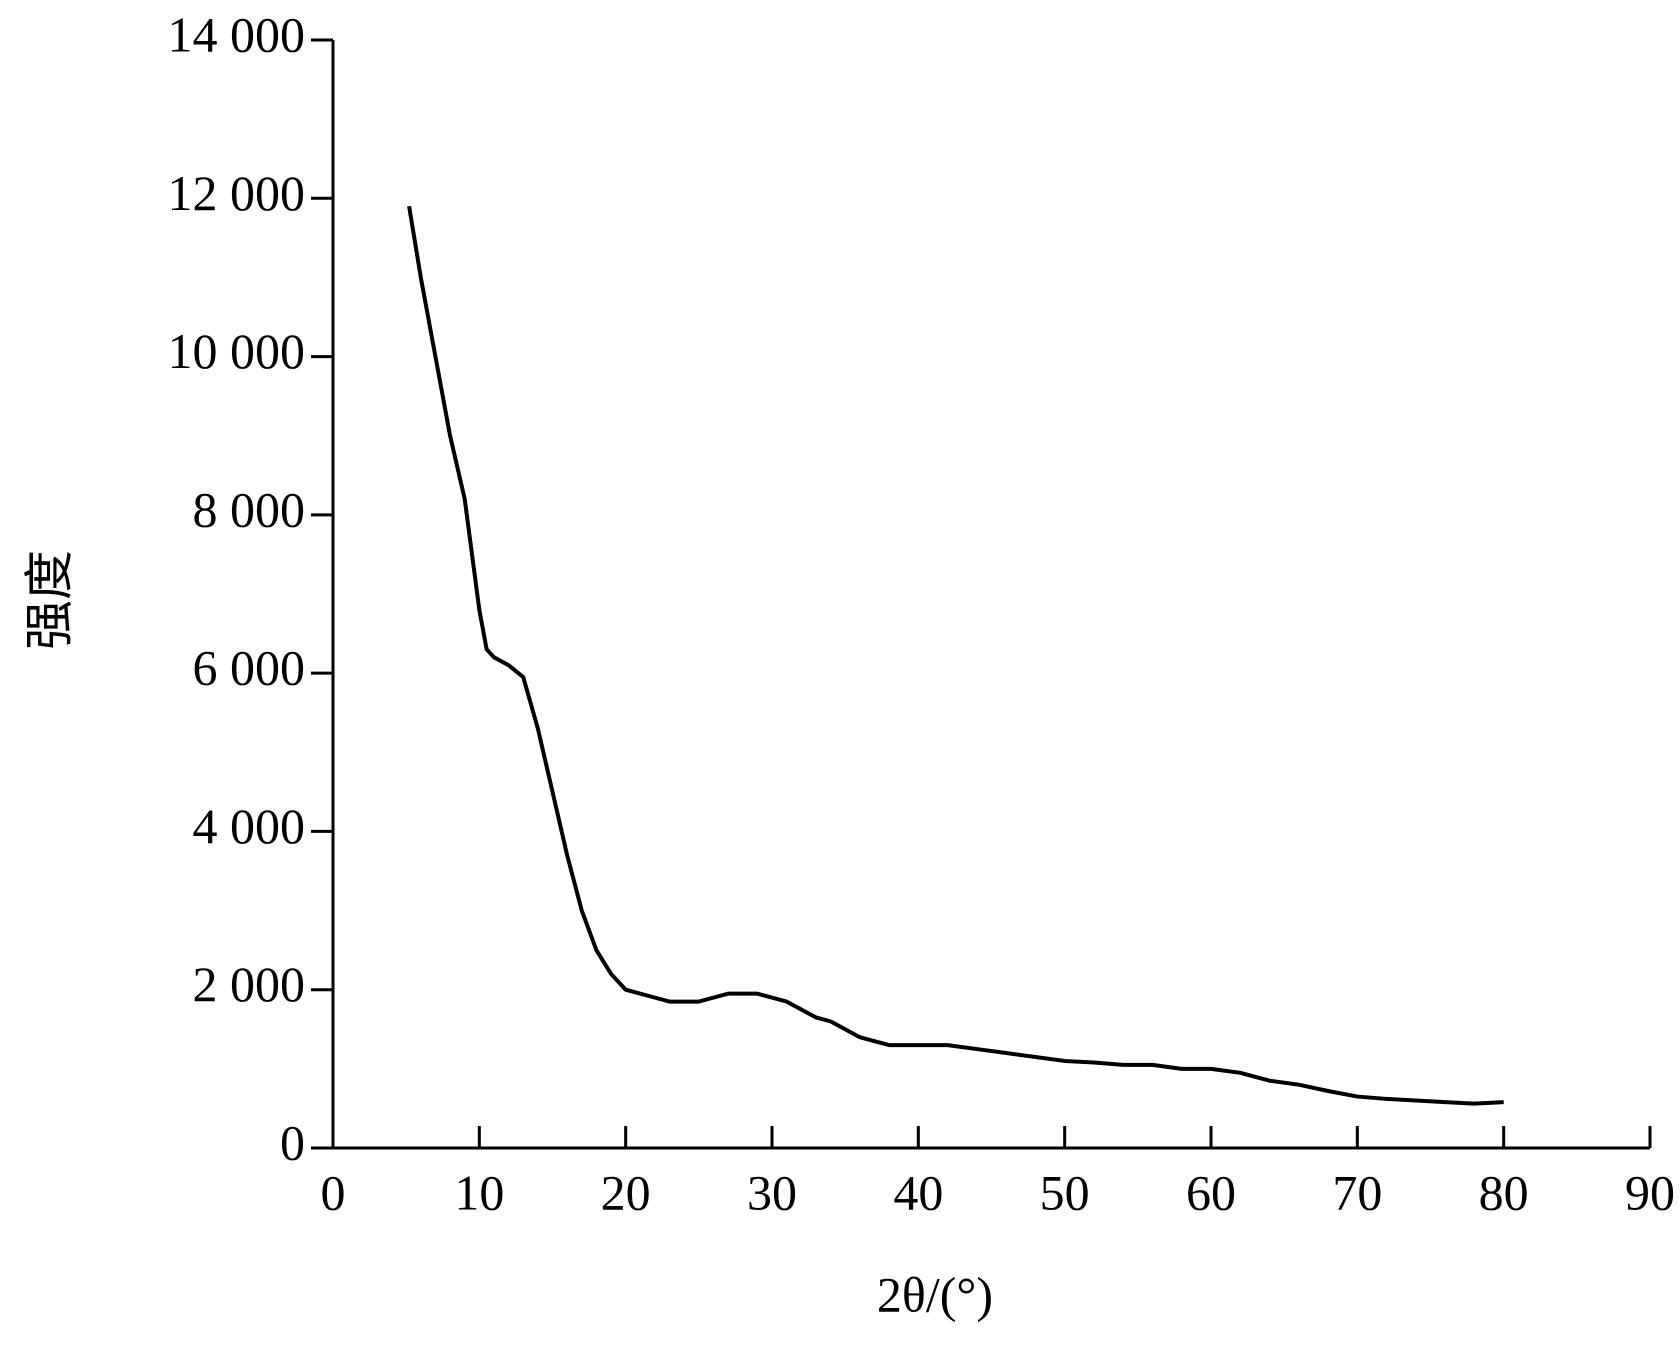 Image resolution: width=1680 pixels, height=1346 pixels. I want to click on x-tick-label: 40, so click(918, 1192).